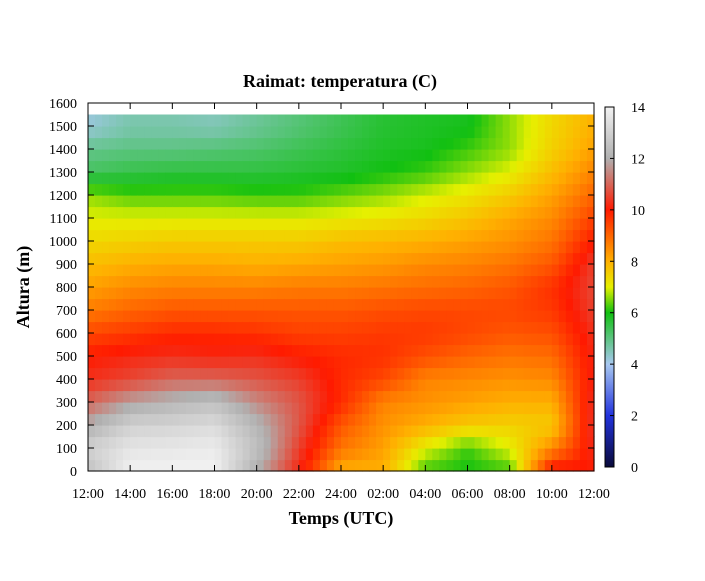 The image size is (705, 581). What do you see at coordinates (638, 159) in the screenshot?
I see `colorbar-tick-label: 12` at bounding box center [638, 159].